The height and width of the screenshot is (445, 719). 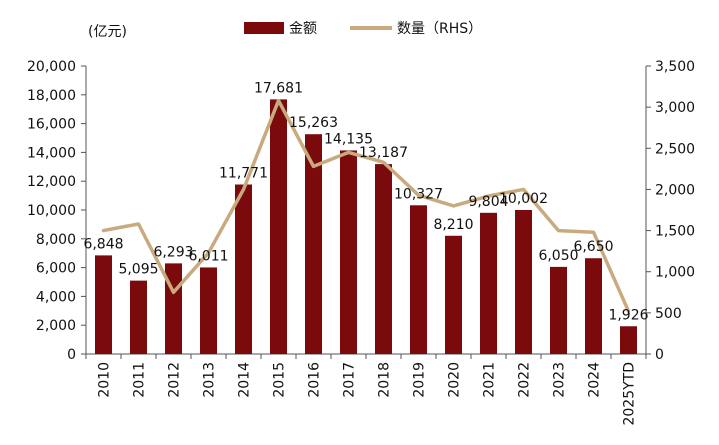 I want to click on x-tick-label: 2021, so click(x=490, y=380).